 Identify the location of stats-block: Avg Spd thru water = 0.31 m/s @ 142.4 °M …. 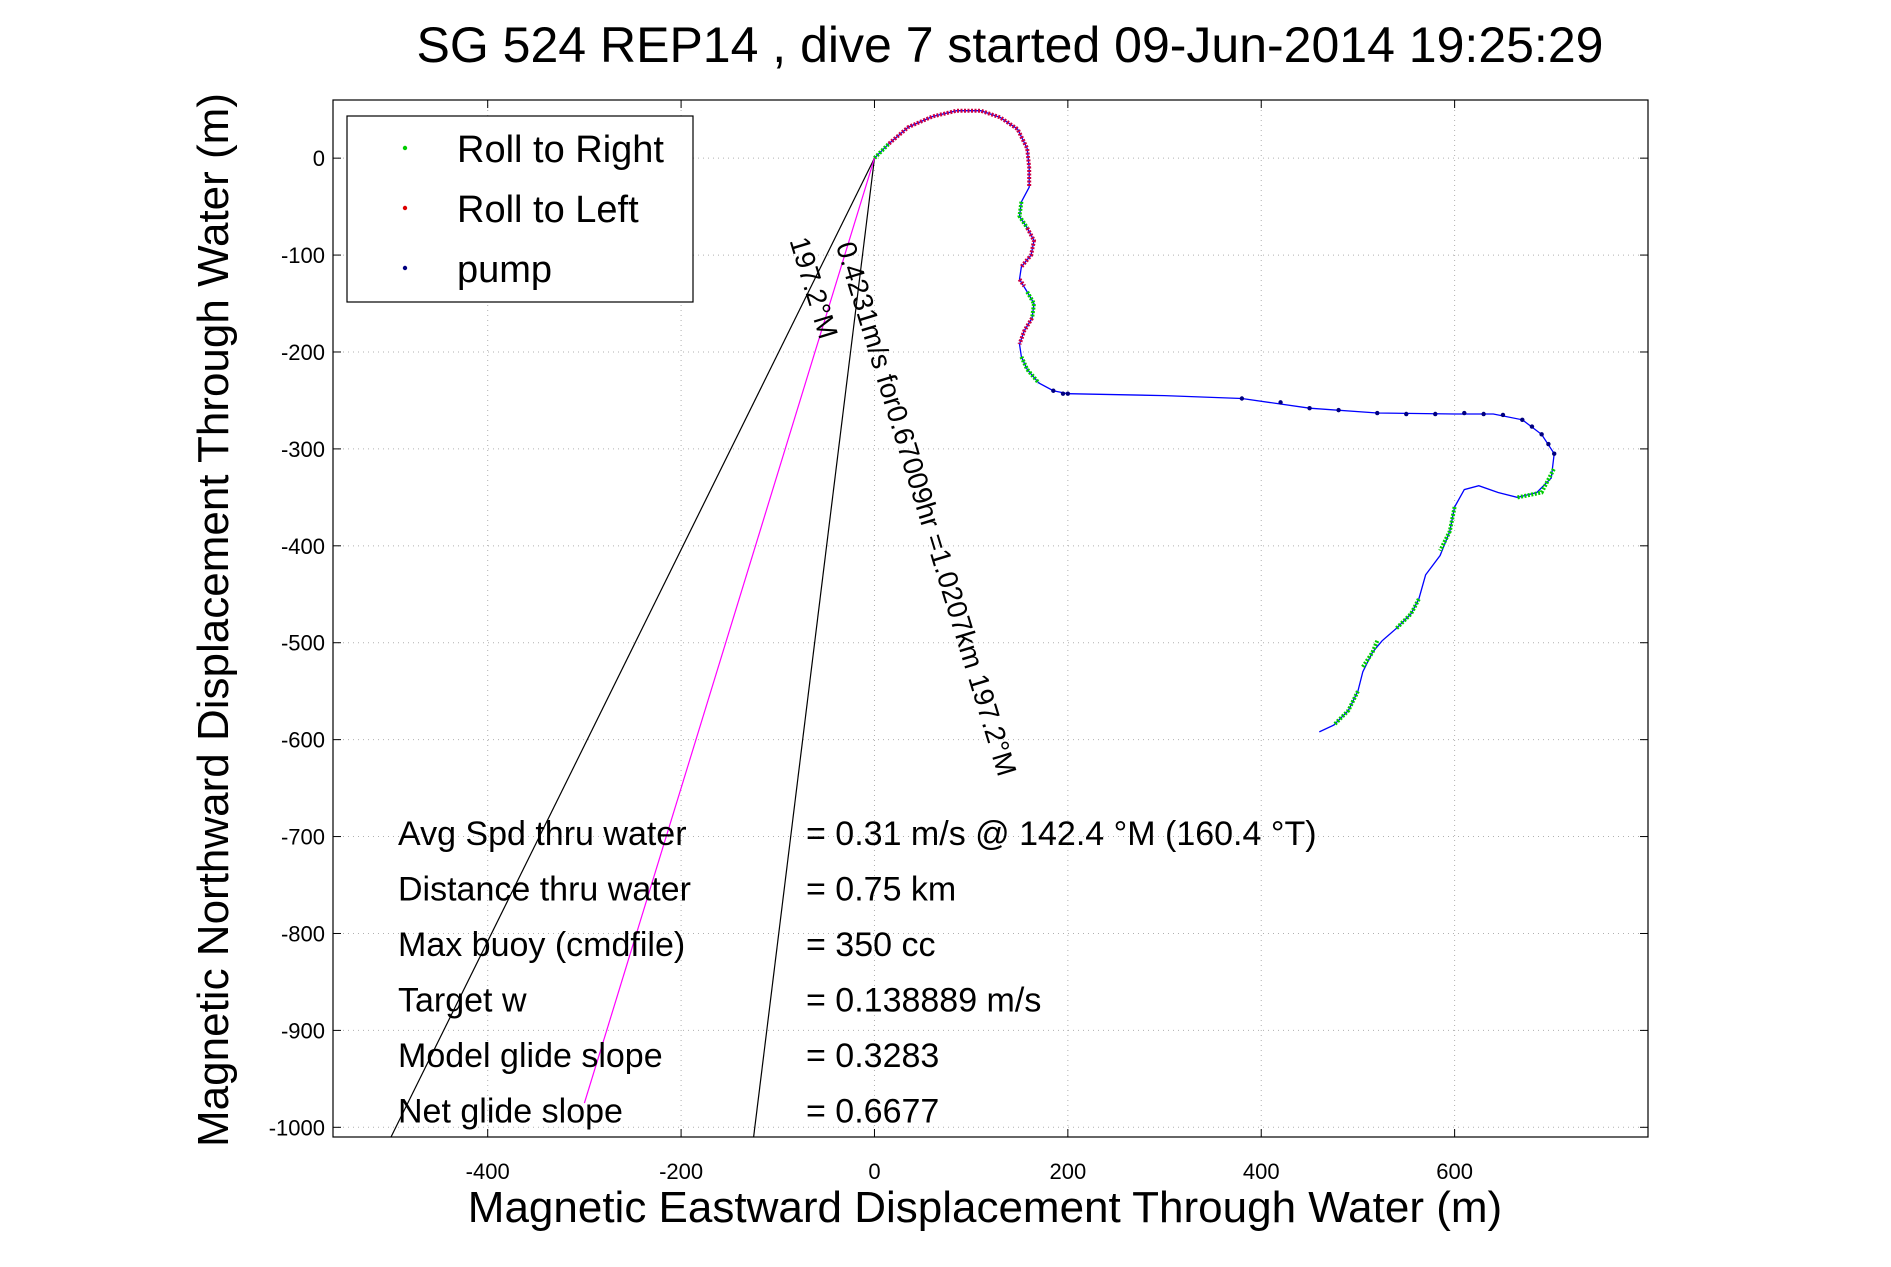
(857, 973).